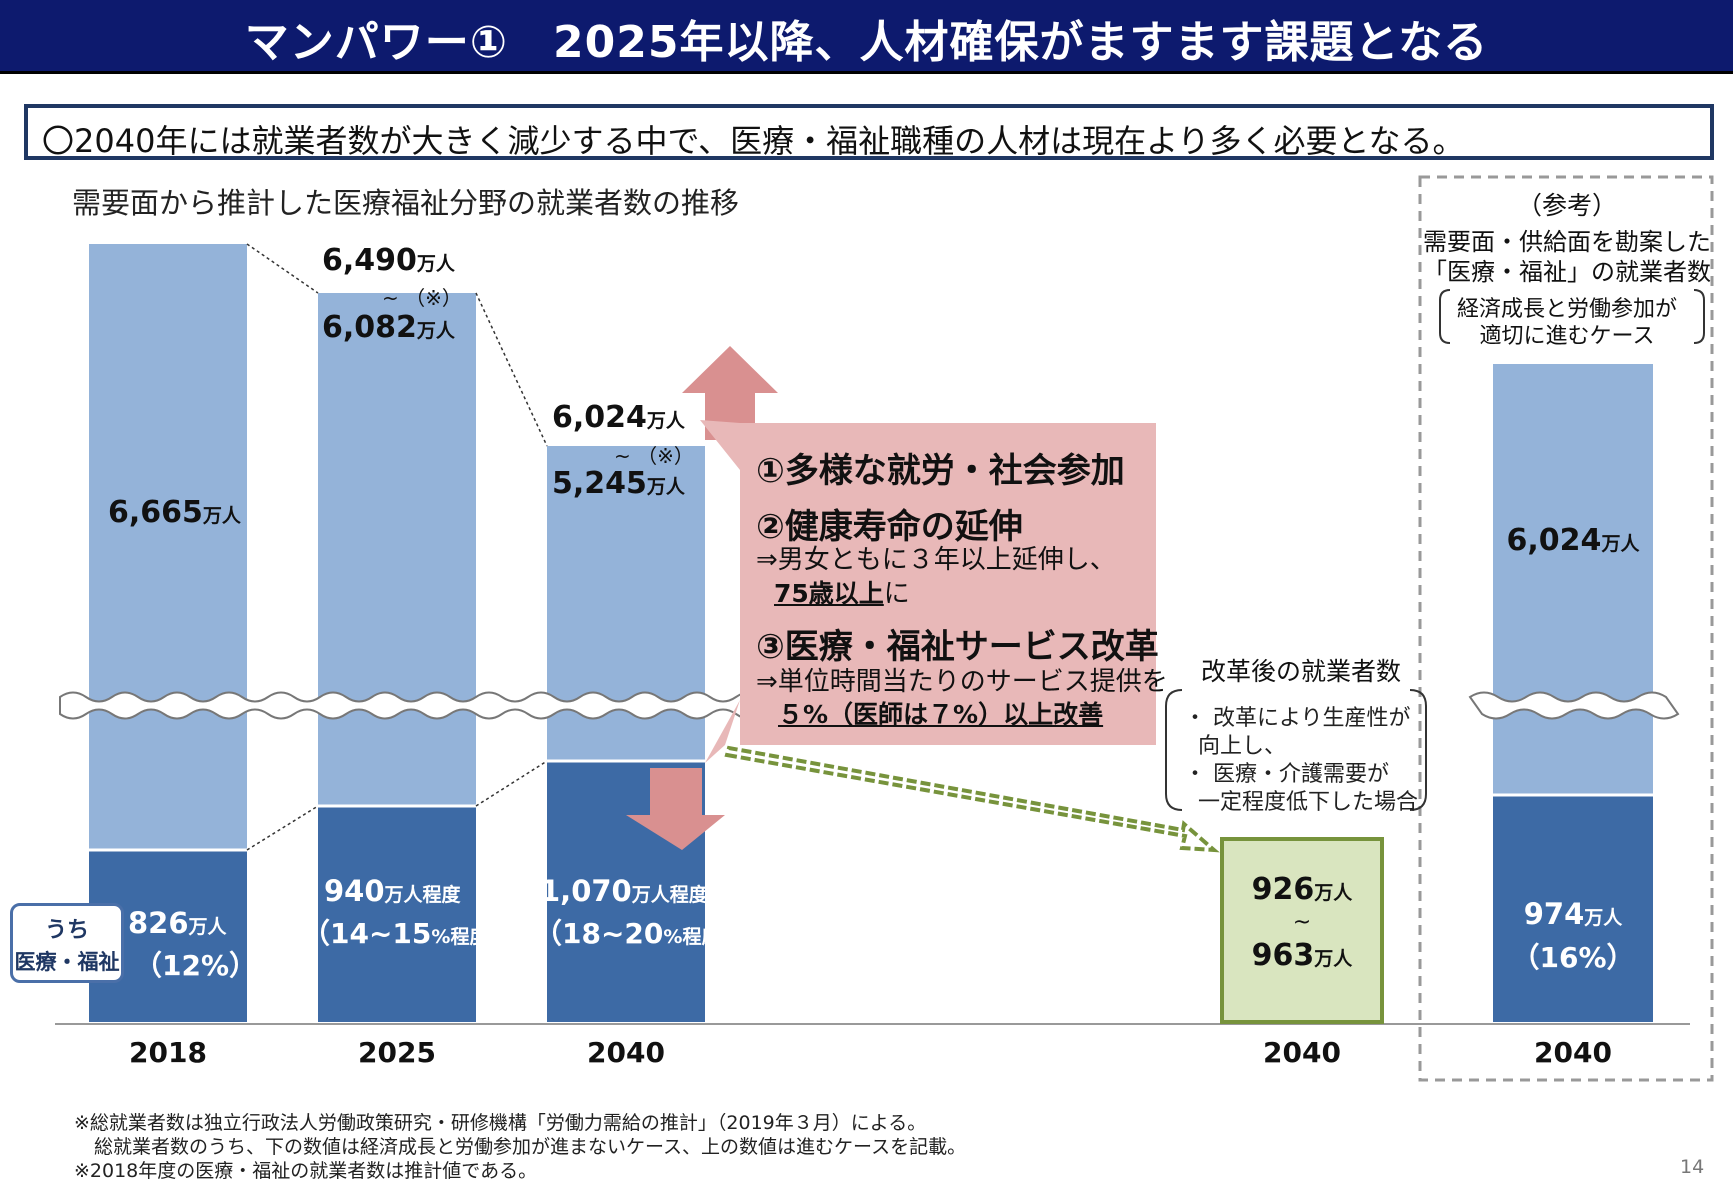  What do you see at coordinates (1302, 889) in the screenshot?
I see `label-reform-low: 926万人` at bounding box center [1302, 889].